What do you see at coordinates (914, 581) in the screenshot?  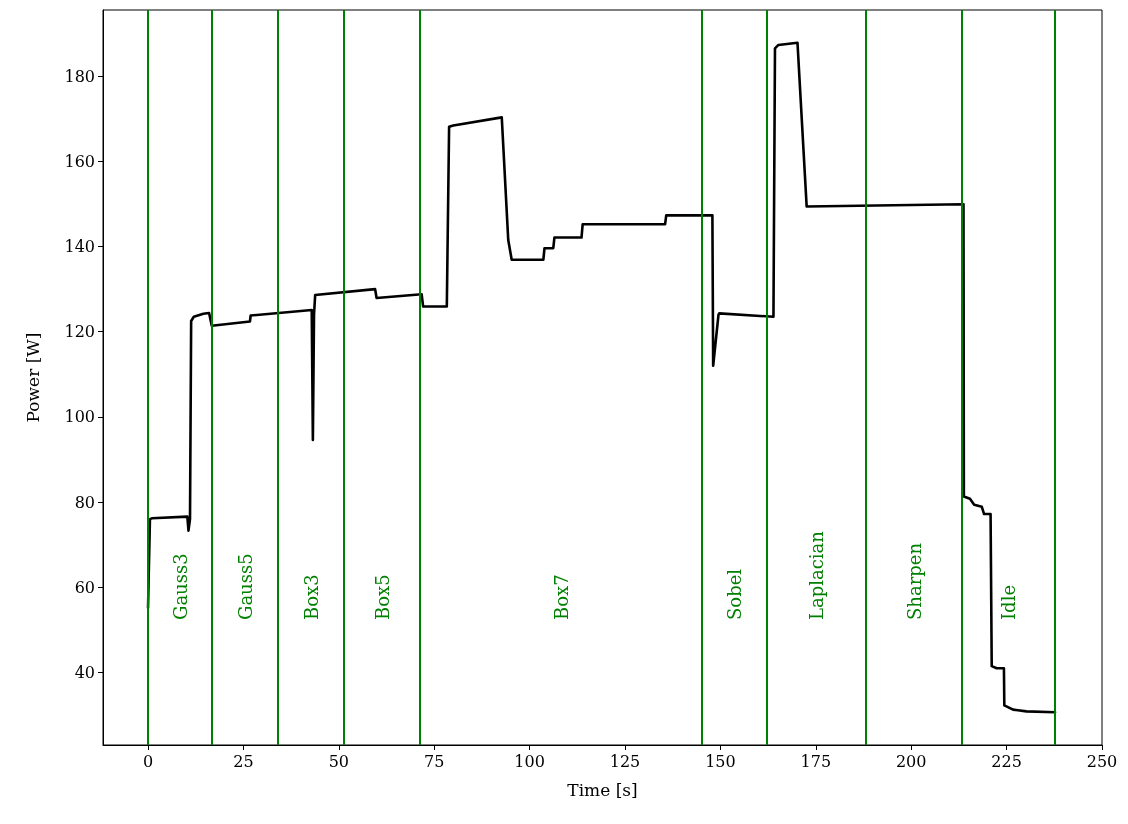 I see `annotation: Sharpen` at bounding box center [914, 581].